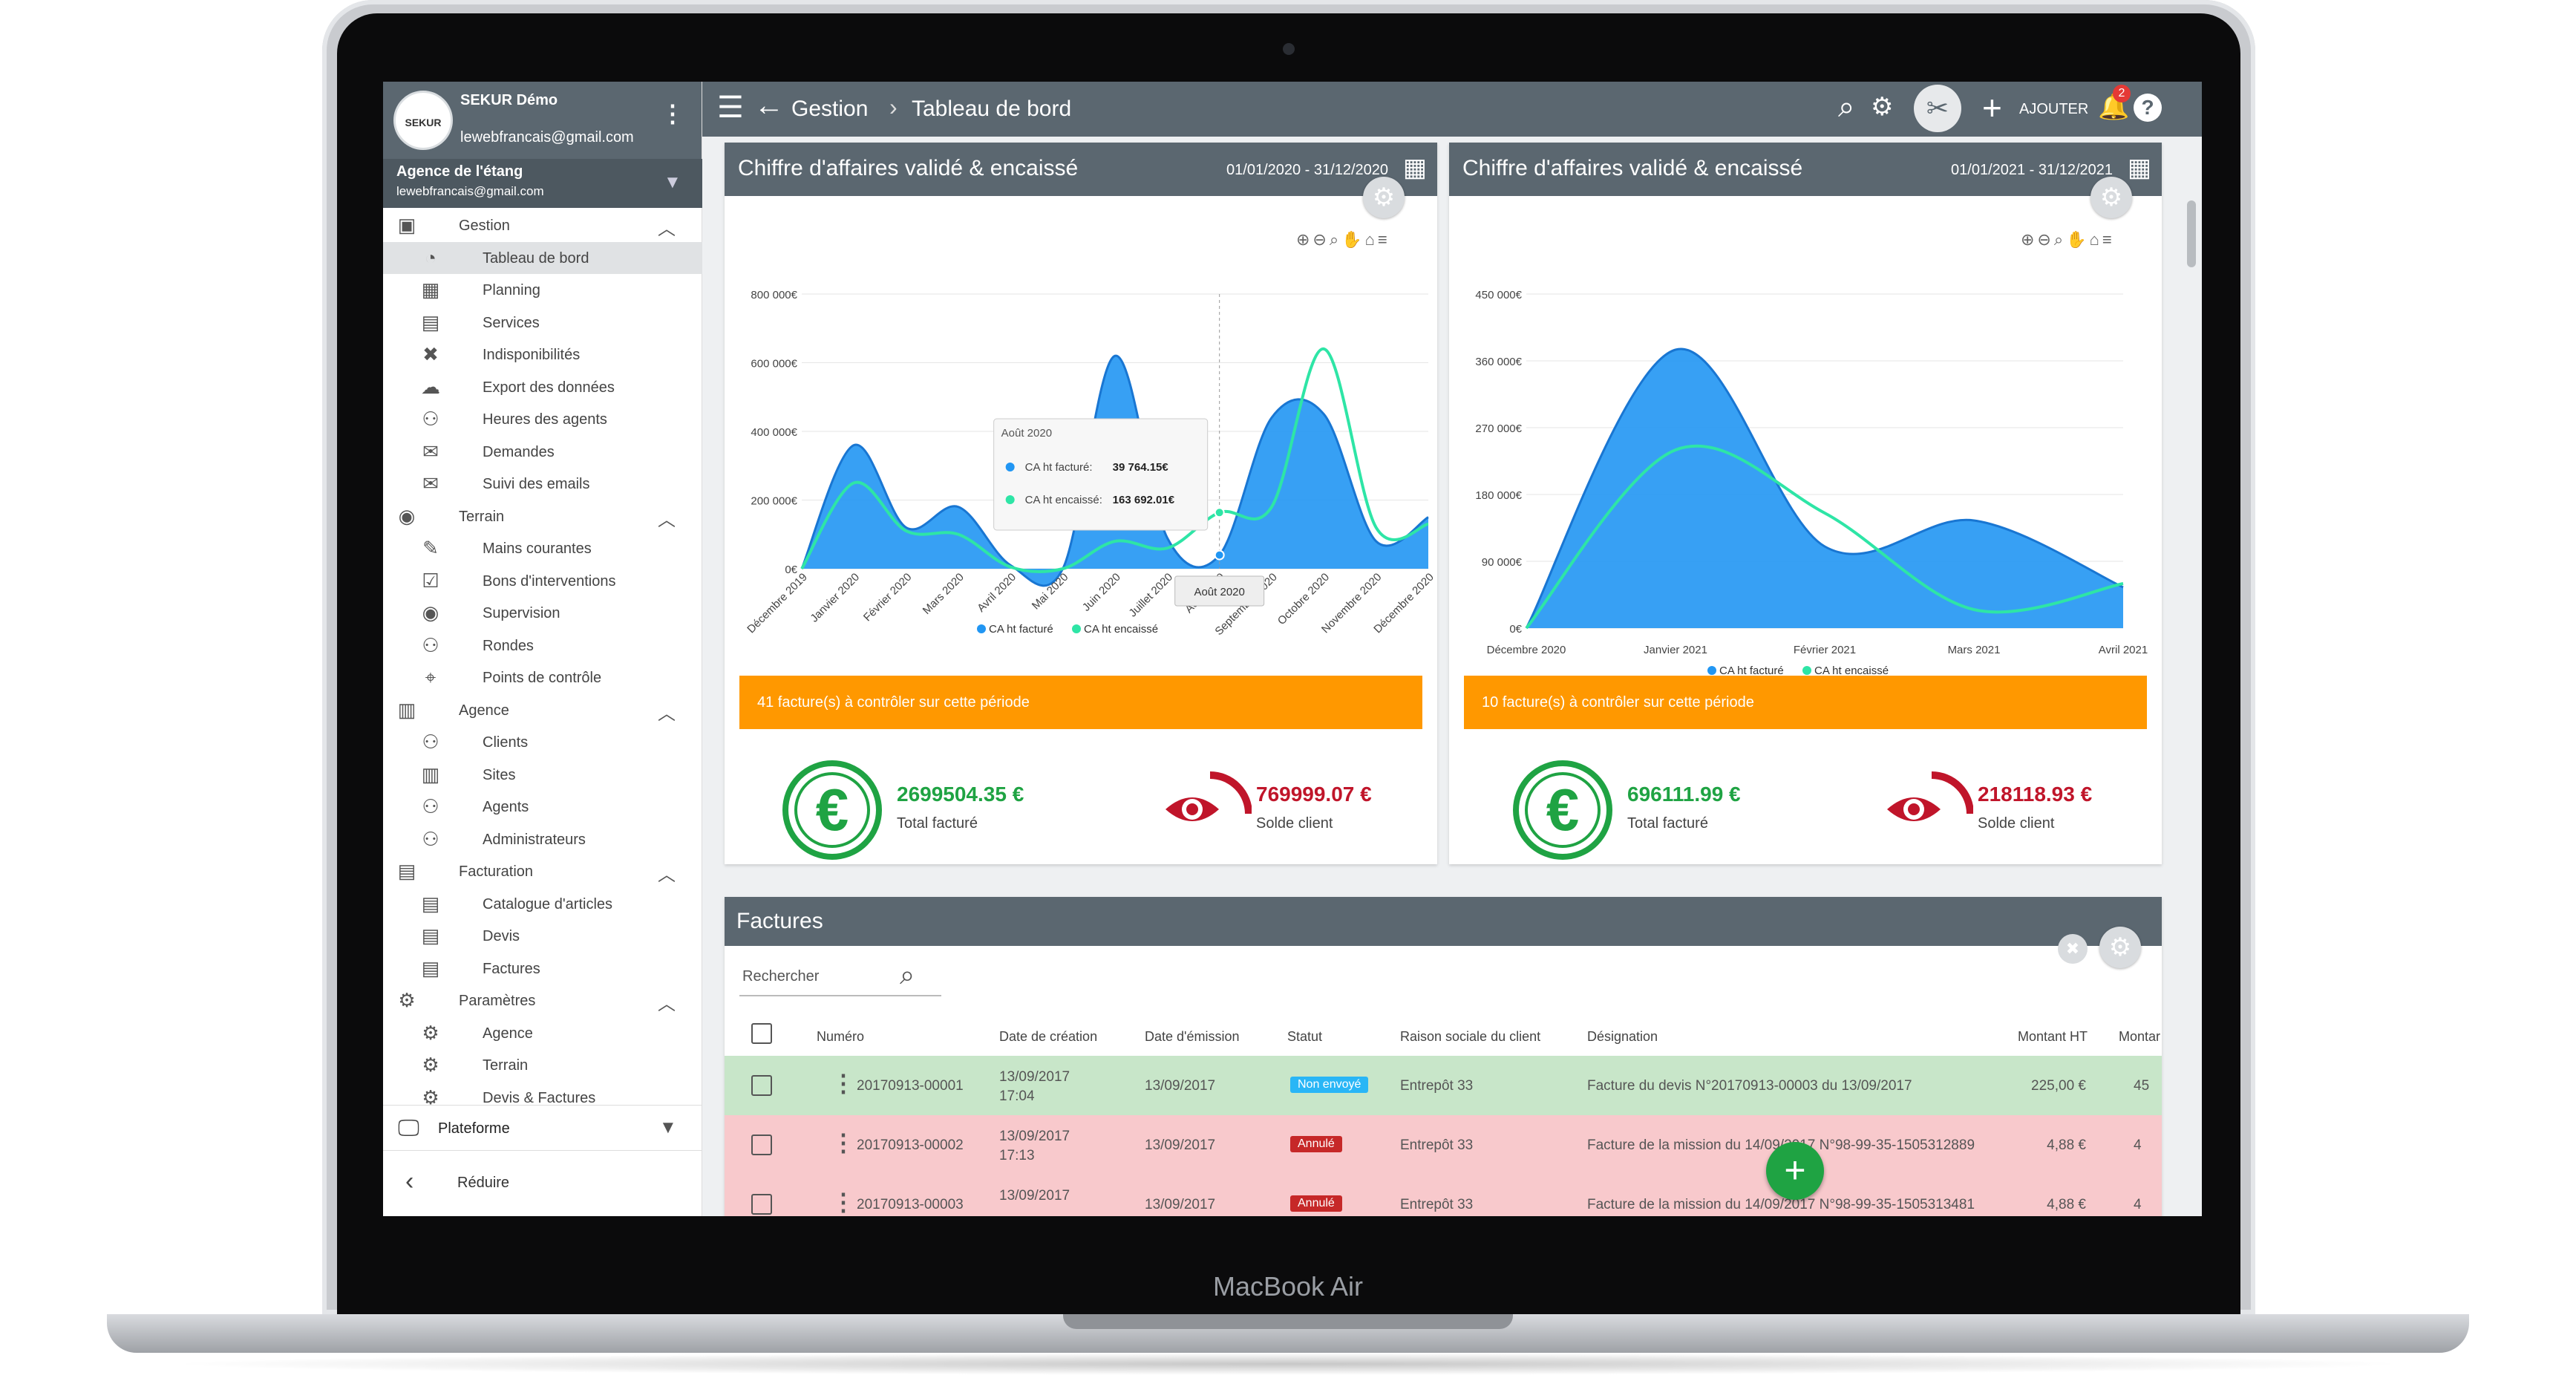 Image resolution: width=2576 pixels, height=1381 pixels. Describe the element at coordinates (1307, 170) in the screenshot. I see `date-range: 01/01/2020 - 31/12/2020` at that location.